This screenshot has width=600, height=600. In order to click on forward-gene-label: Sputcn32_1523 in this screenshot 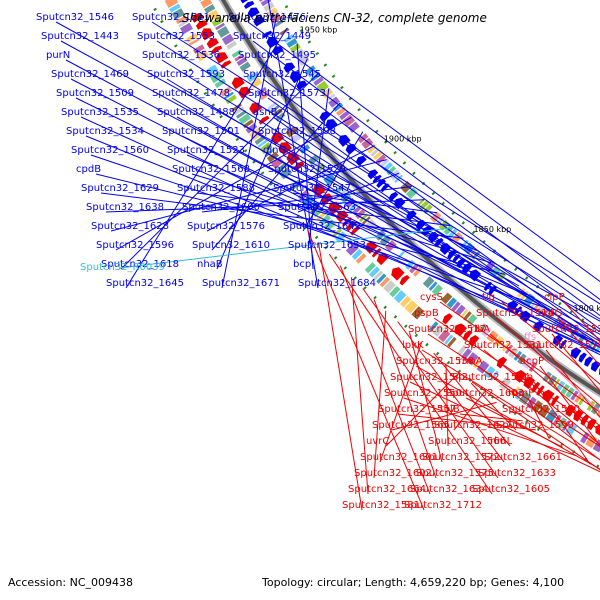, I will do `click(206, 150)`.